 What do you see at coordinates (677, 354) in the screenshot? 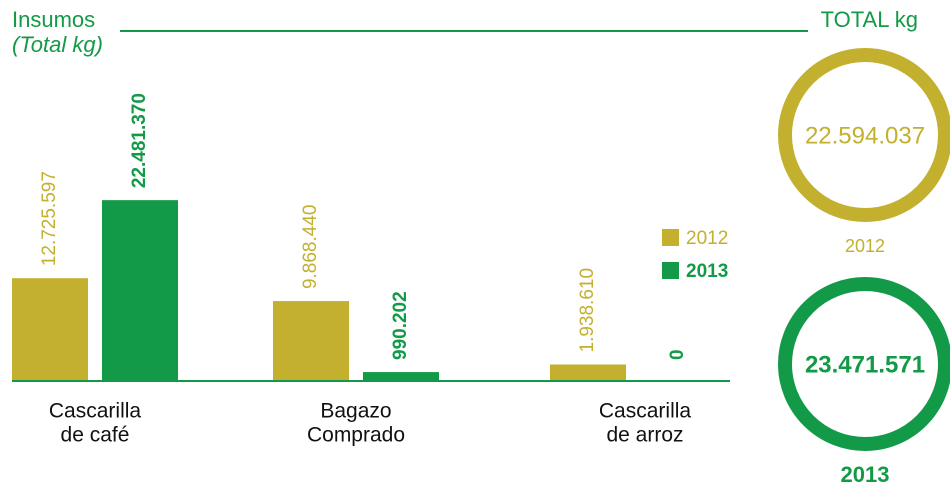
I see `value-label: 0` at bounding box center [677, 354].